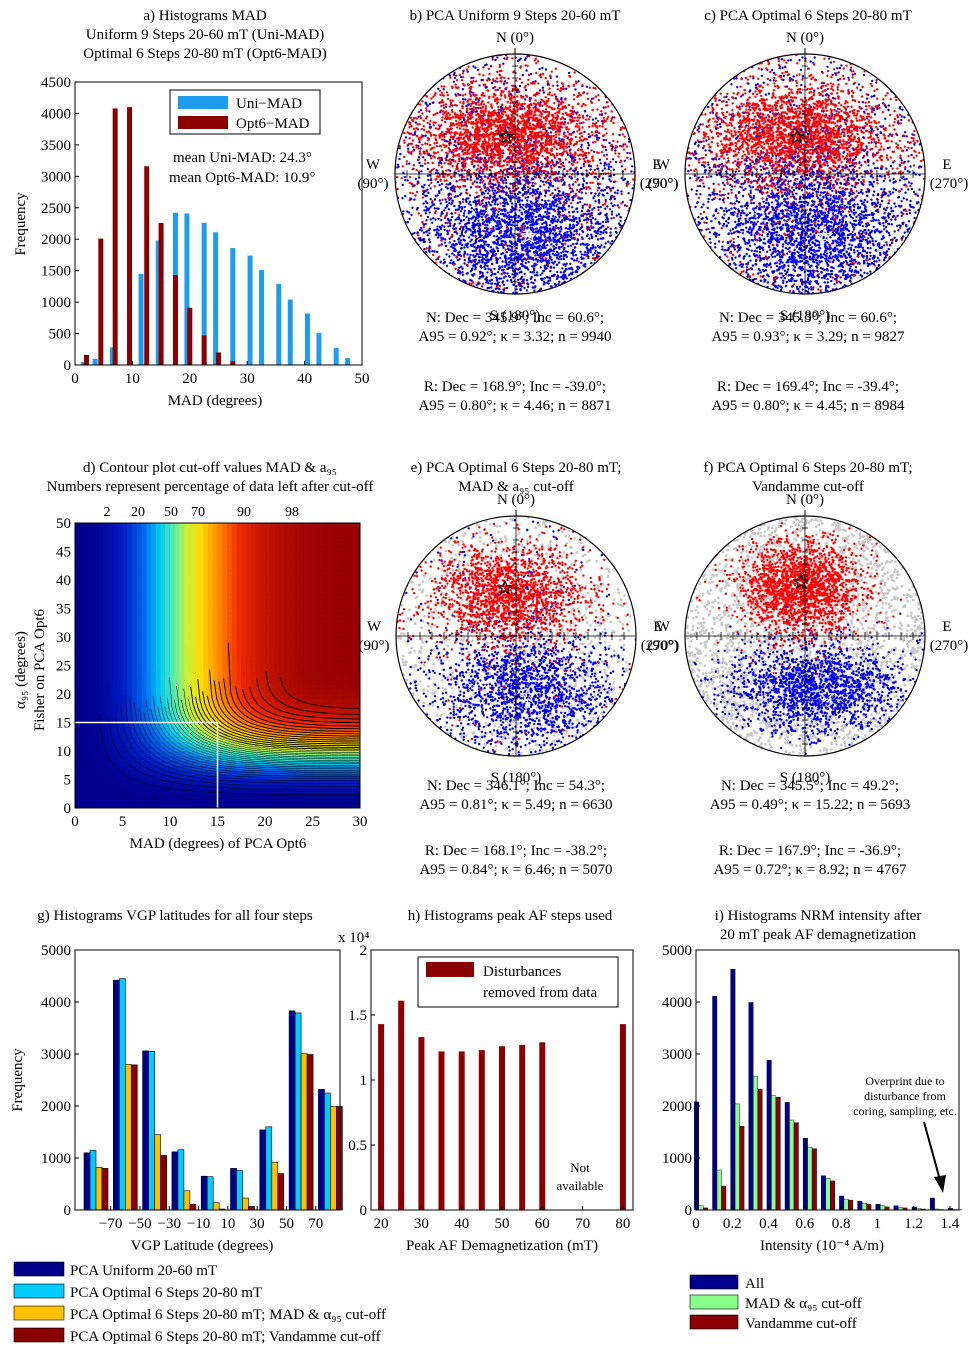 This screenshot has height=1351, width=973. Describe the element at coordinates (147, 265) in the screenshot. I see `bar-opt6-mad` at that location.